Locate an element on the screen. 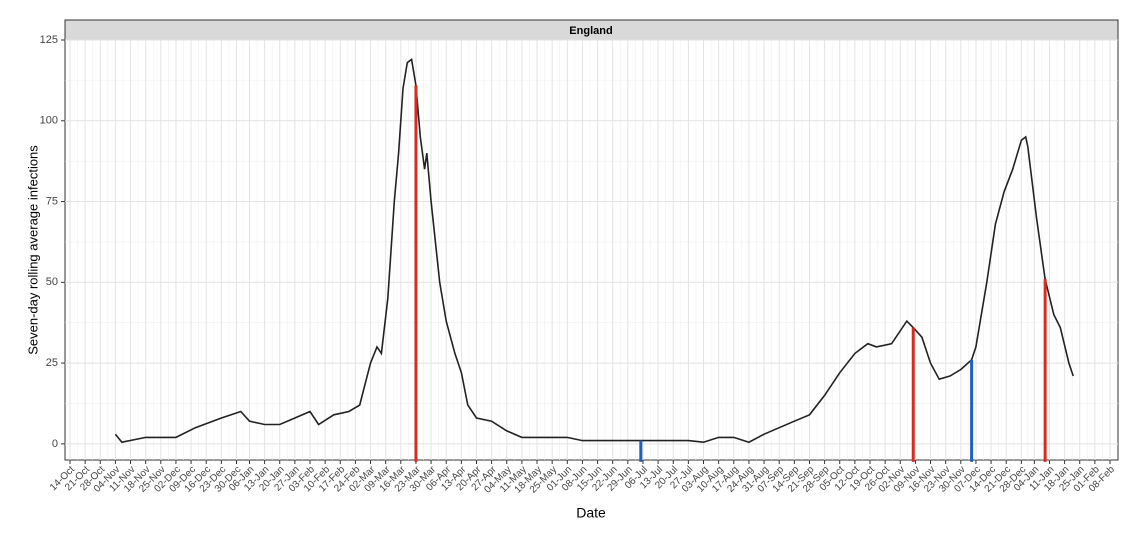  y-tick-label: 50 is located at coordinates (52, 282).